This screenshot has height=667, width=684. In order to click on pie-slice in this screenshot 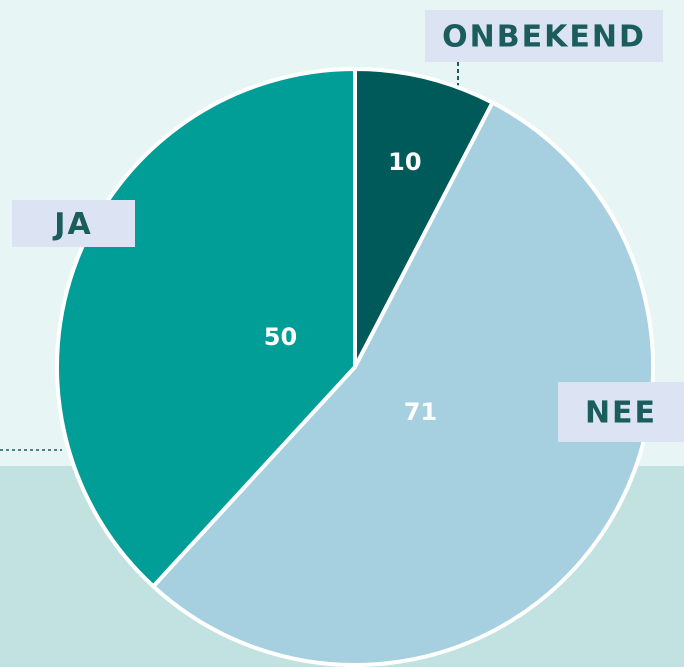, I will do `click(424, 218)`.